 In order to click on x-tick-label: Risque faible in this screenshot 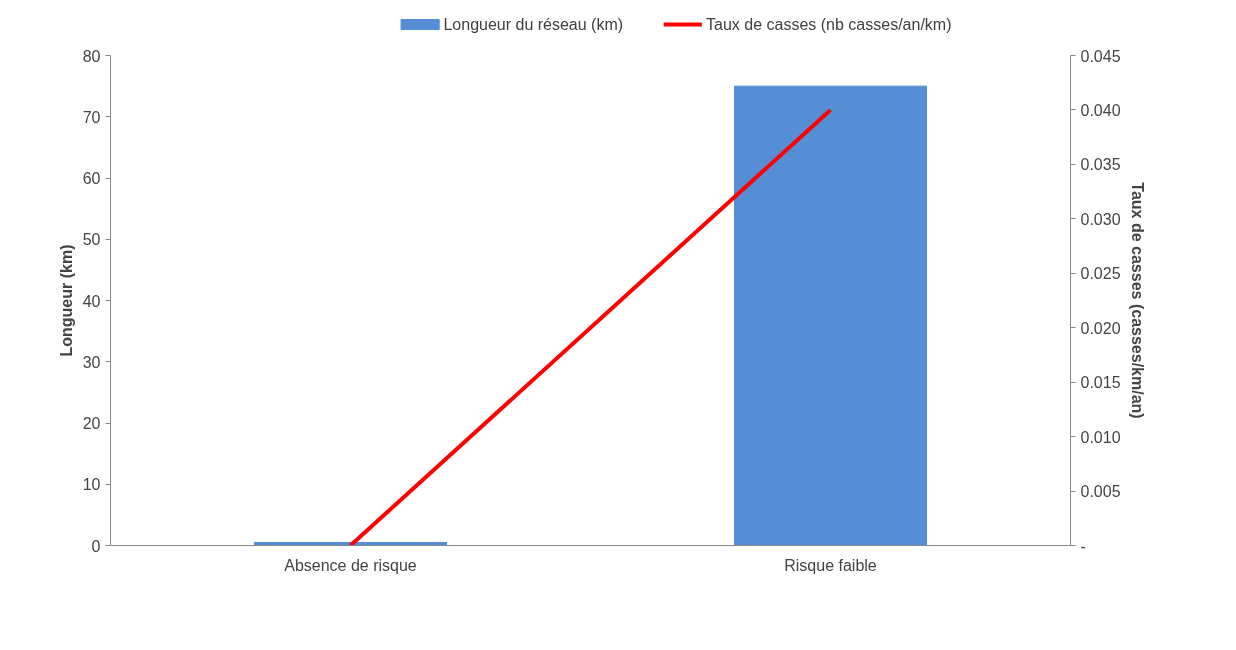, I will do `click(830, 565)`.